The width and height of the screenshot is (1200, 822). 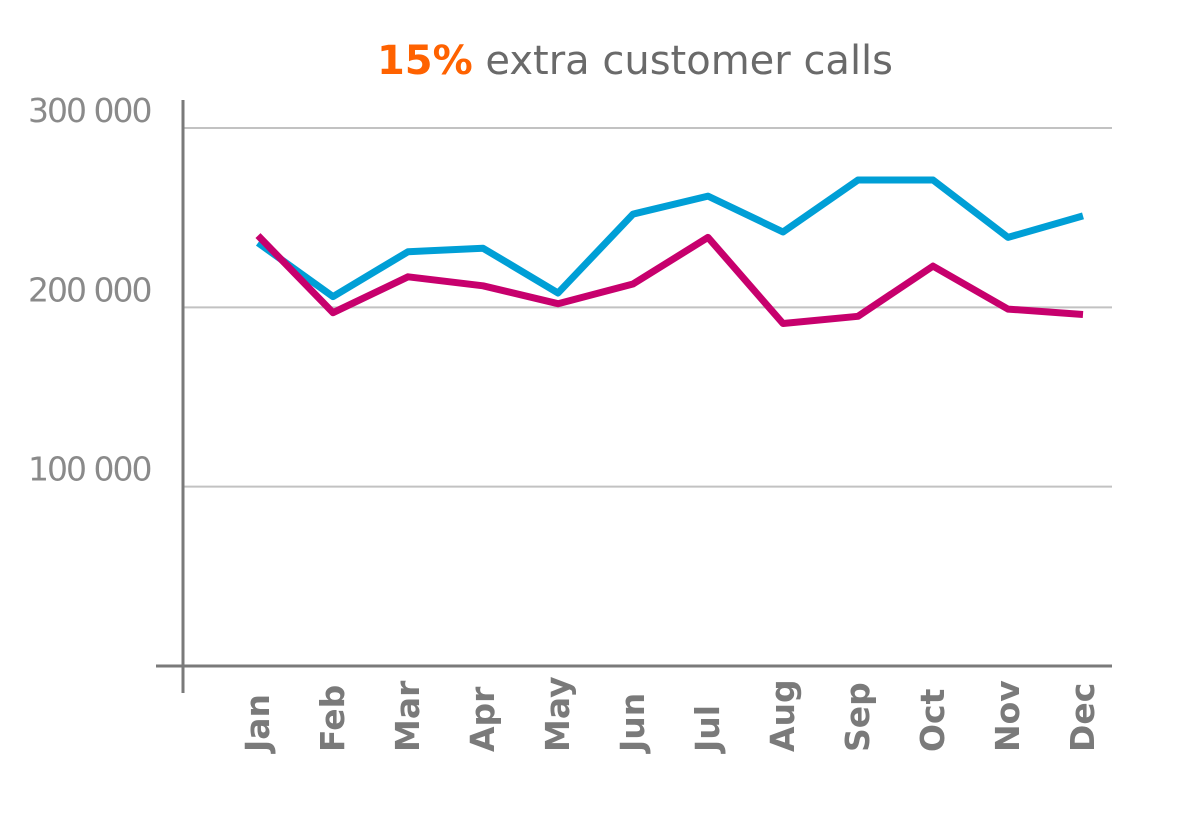 I want to click on x-tick-label: Oct, so click(x=932, y=720).